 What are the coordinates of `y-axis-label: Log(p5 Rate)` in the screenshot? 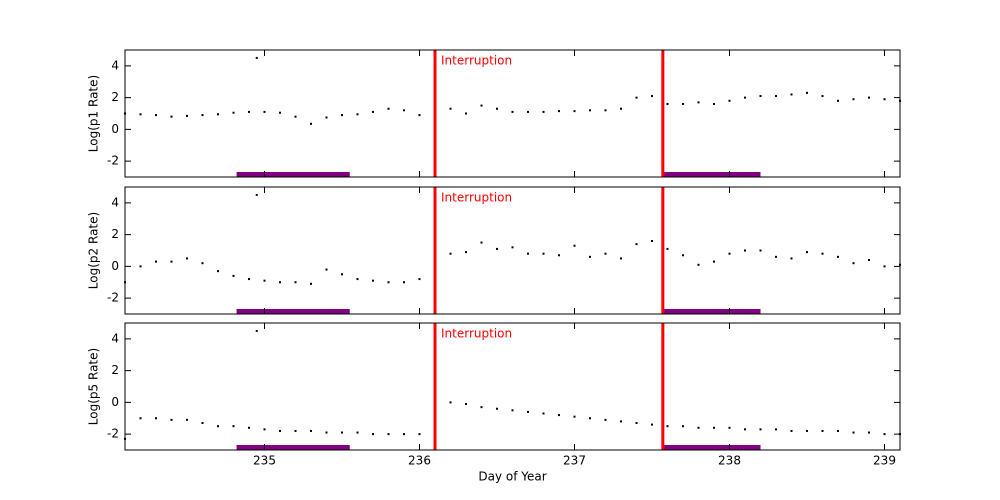 It's located at (94, 386).